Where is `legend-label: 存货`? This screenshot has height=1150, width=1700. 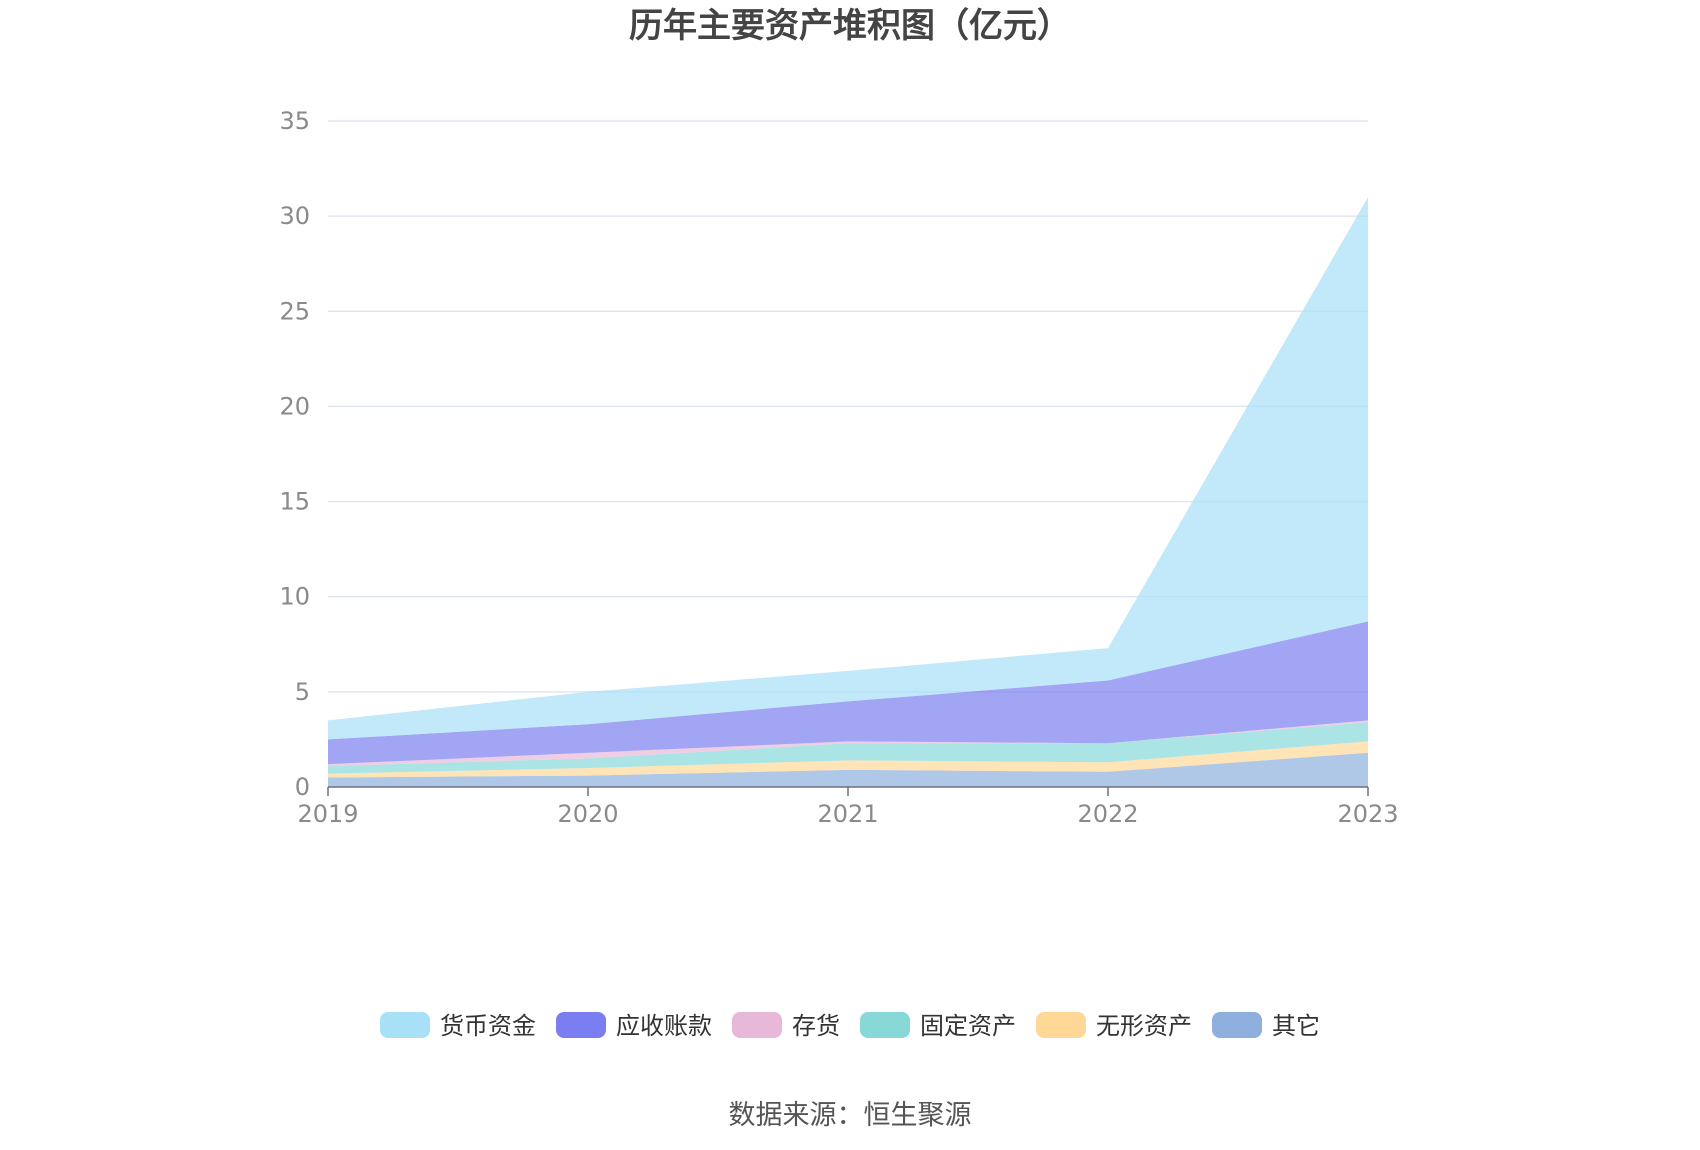
legend-label: 存货 is located at coordinates (816, 1026).